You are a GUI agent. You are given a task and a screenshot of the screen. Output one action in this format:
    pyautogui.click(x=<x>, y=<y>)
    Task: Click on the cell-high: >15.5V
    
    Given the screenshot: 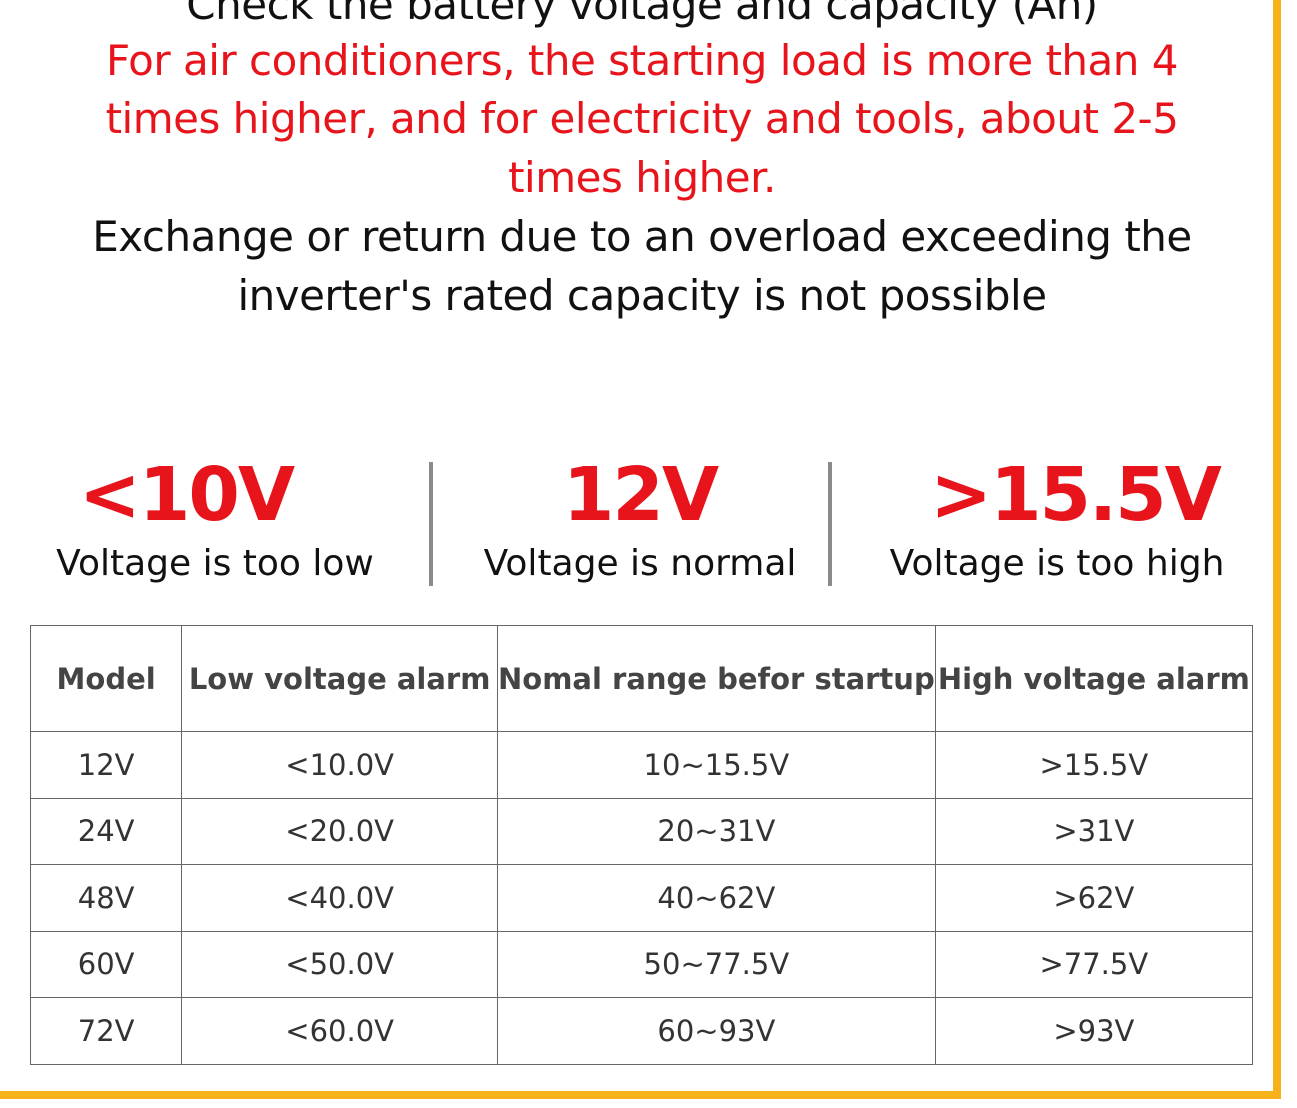 What is the action you would take?
    pyautogui.click(x=1094, y=765)
    